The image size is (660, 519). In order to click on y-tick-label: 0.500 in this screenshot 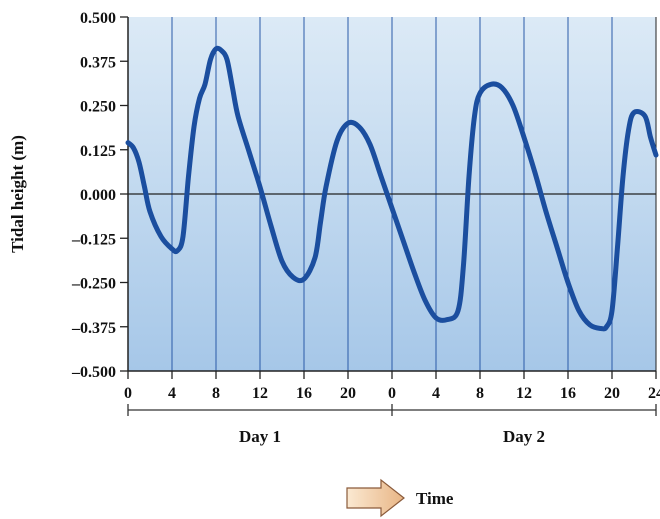, I will do `click(98, 18)`.